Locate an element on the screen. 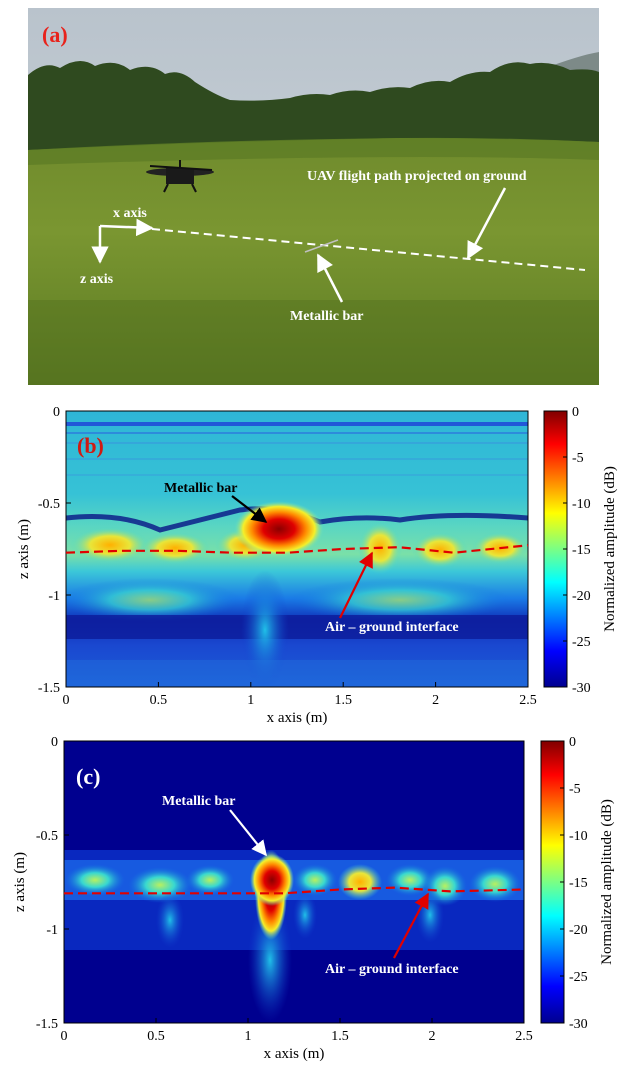  flight-path-annotation: UAV flight path projected on ground is located at coordinates (417, 176).